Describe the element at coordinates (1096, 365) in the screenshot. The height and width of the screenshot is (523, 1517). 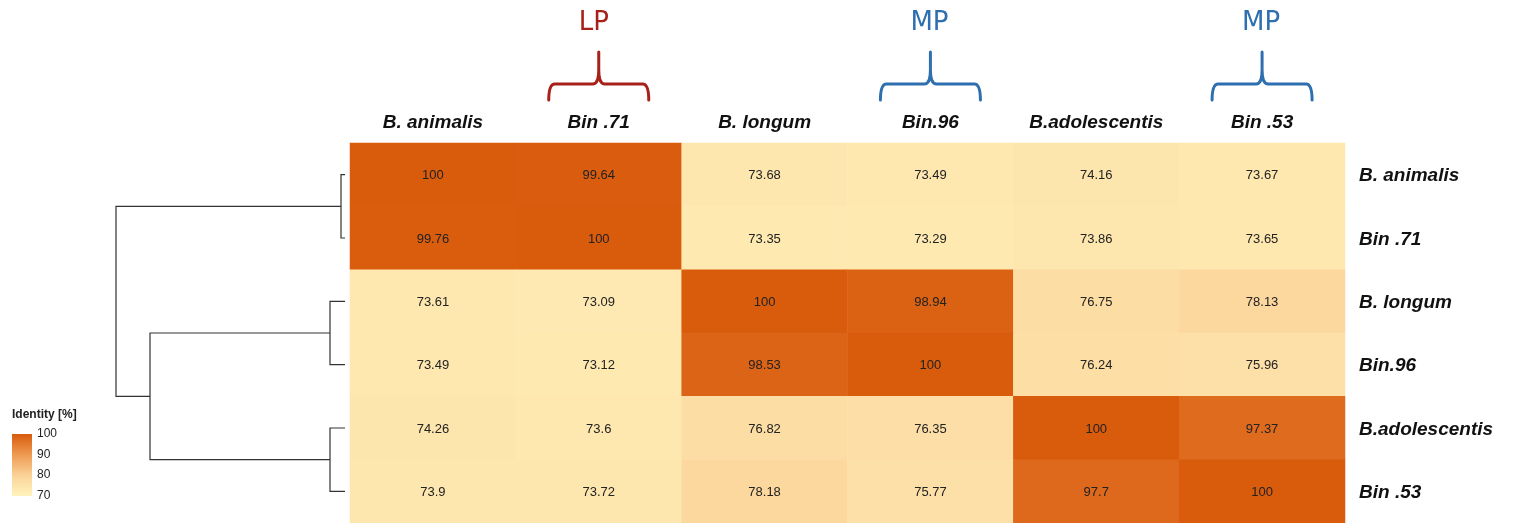
I see `data-label: 76.24` at that location.